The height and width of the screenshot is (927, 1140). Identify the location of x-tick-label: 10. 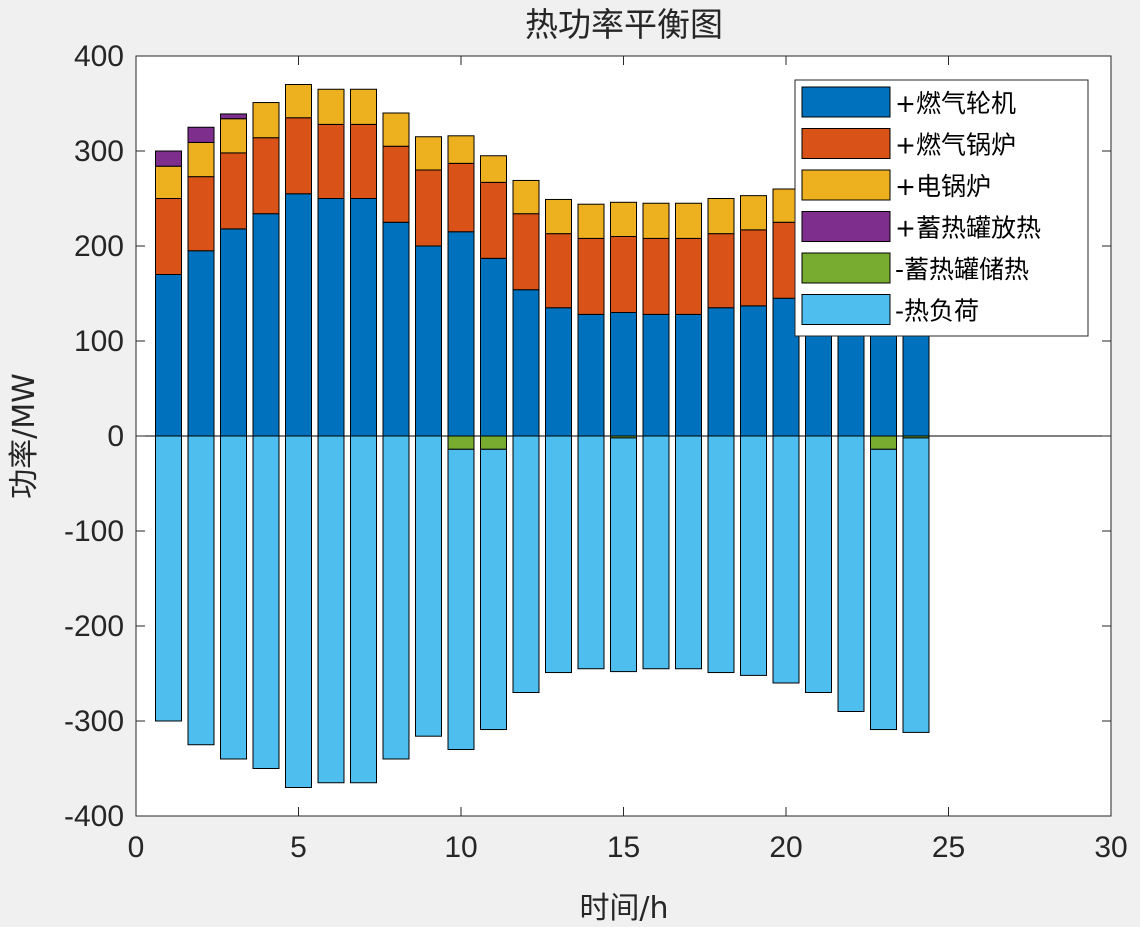
(460, 847).